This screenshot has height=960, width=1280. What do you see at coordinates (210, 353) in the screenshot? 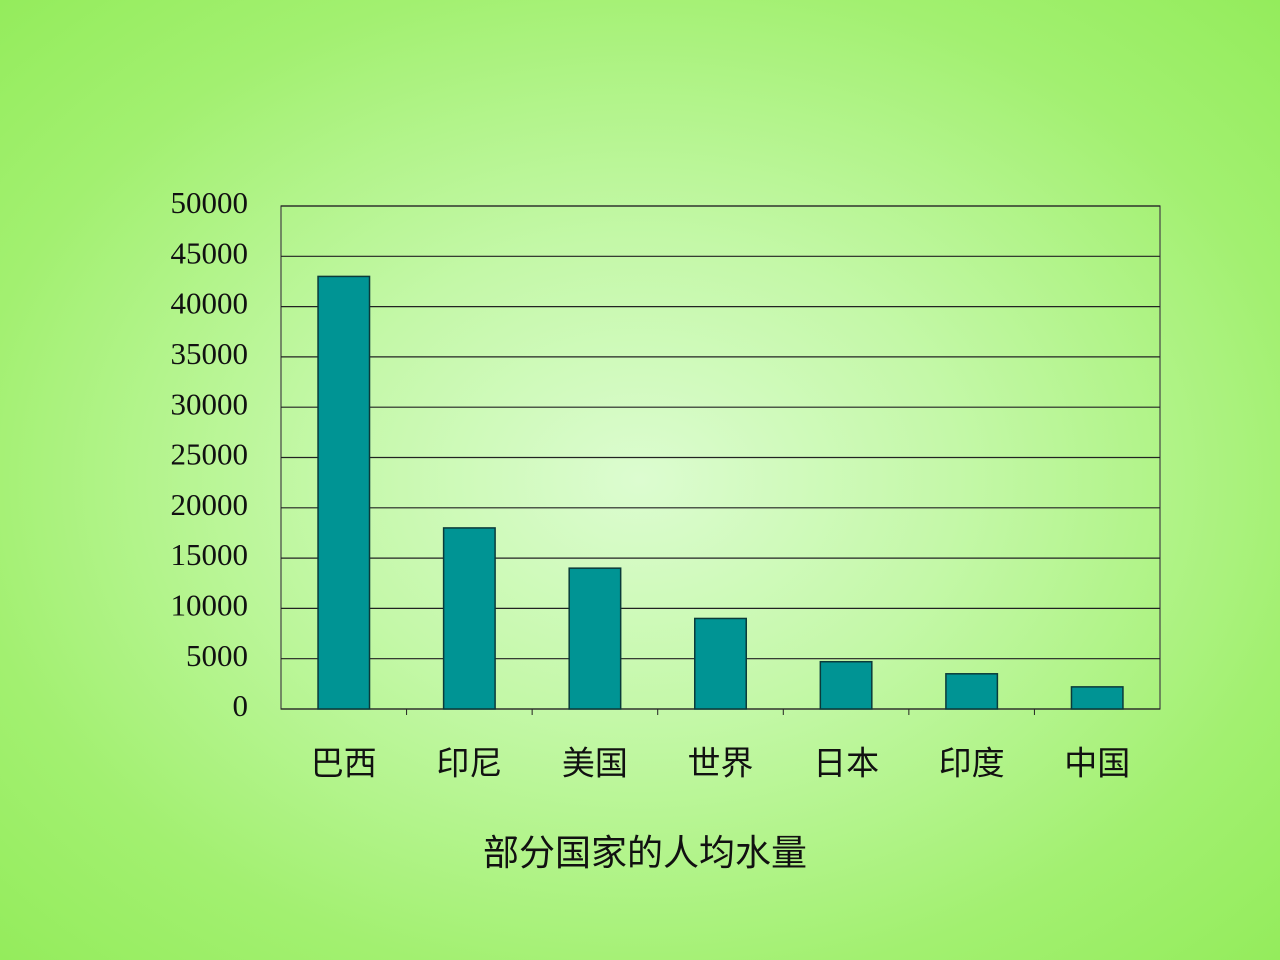
I see `y-tick-label: 35000` at bounding box center [210, 353].